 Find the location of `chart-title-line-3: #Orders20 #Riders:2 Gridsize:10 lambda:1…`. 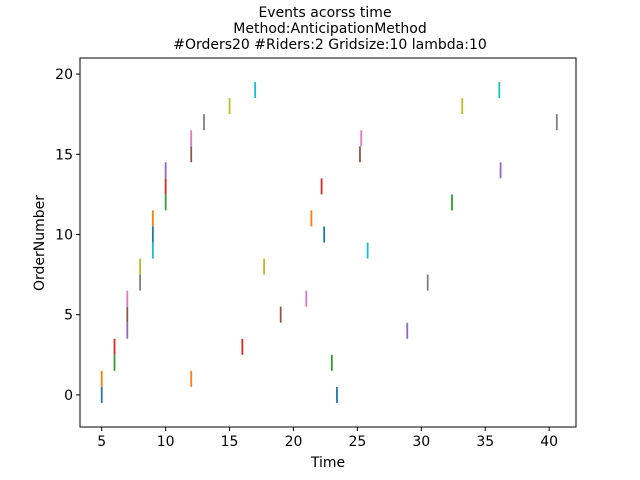

chart-title-line-3: #Orders20 #Riders:2 Gridsize:10 lambda:1… is located at coordinates (330, 45).